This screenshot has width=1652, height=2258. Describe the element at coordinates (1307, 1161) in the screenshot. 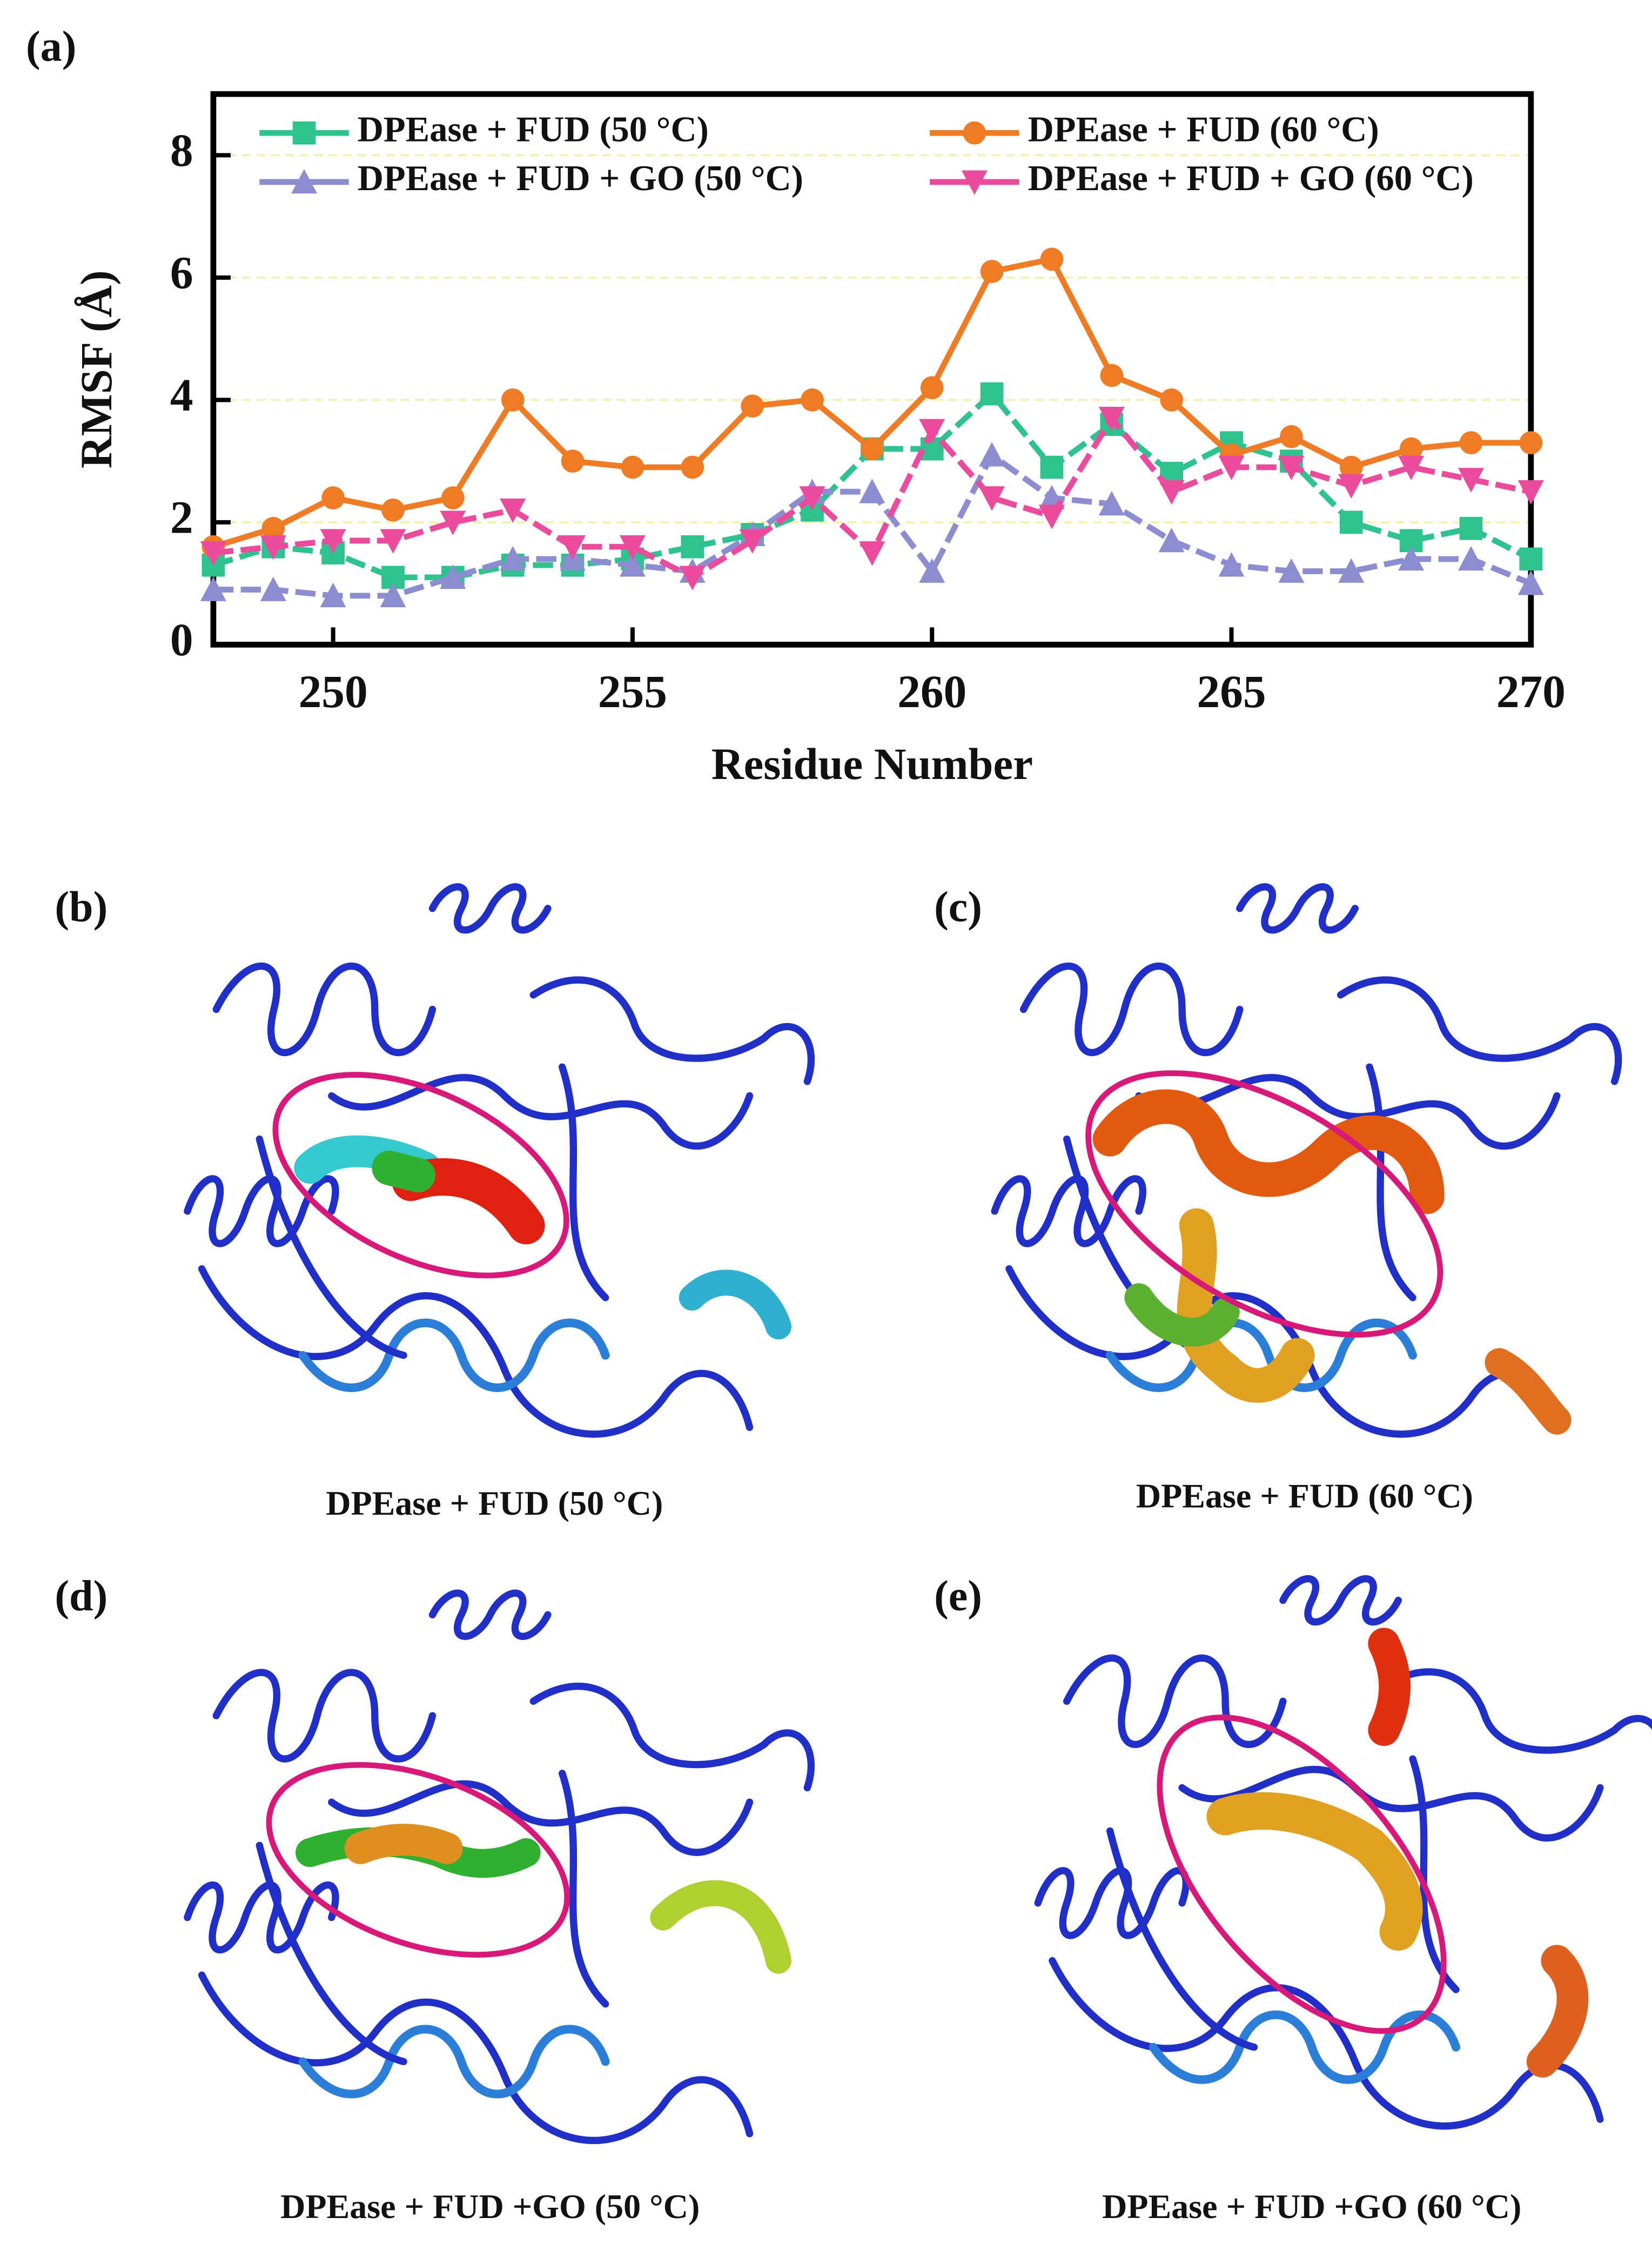

I see `structure-c` at that location.